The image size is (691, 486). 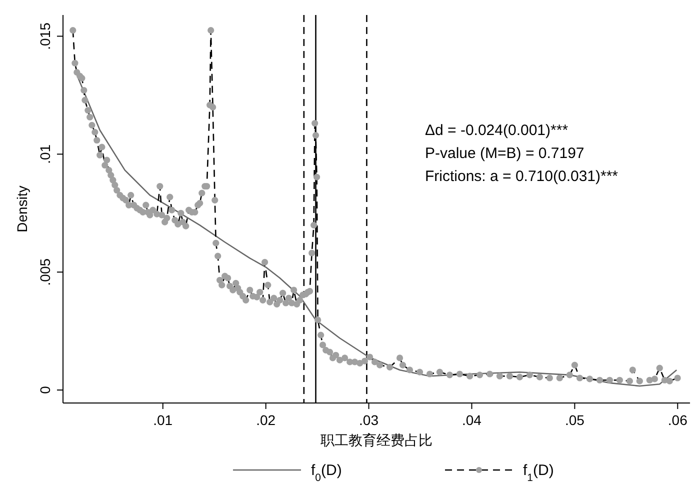 I want to click on legend-label: f$_{0}$(D), so click(x=326, y=473).